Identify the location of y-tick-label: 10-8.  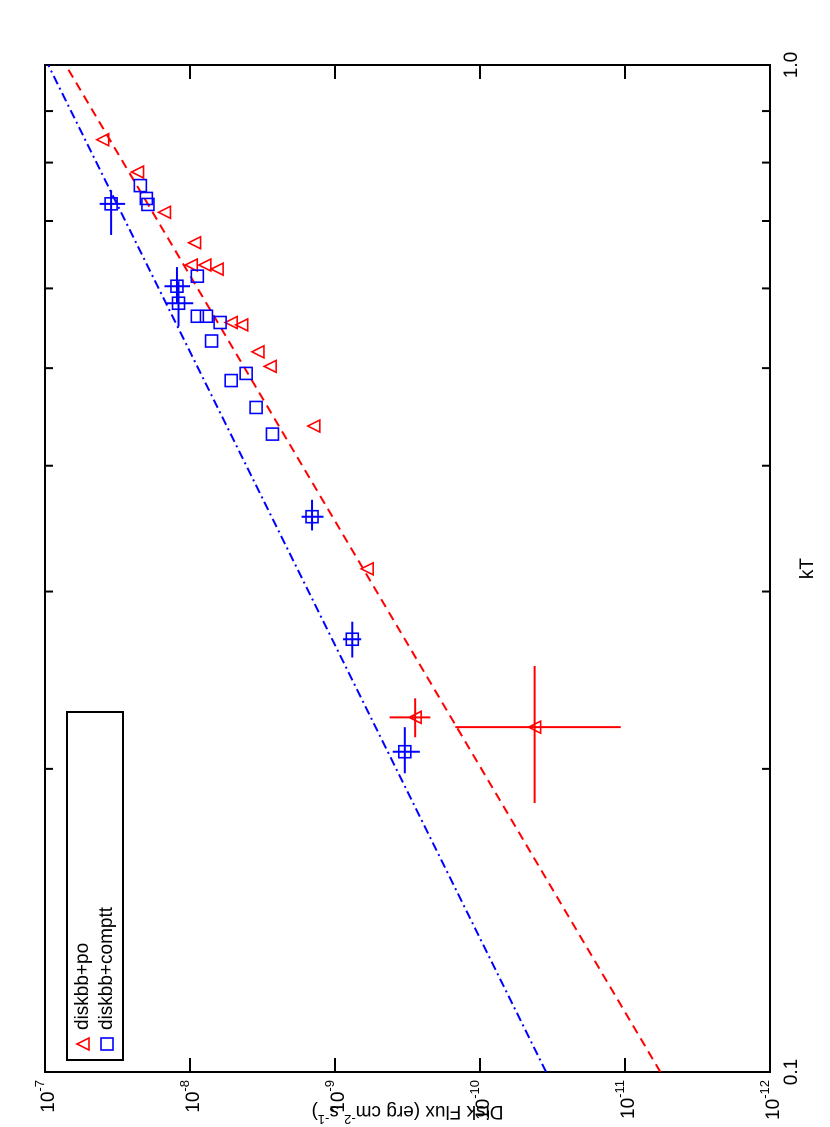
(190, 1096).